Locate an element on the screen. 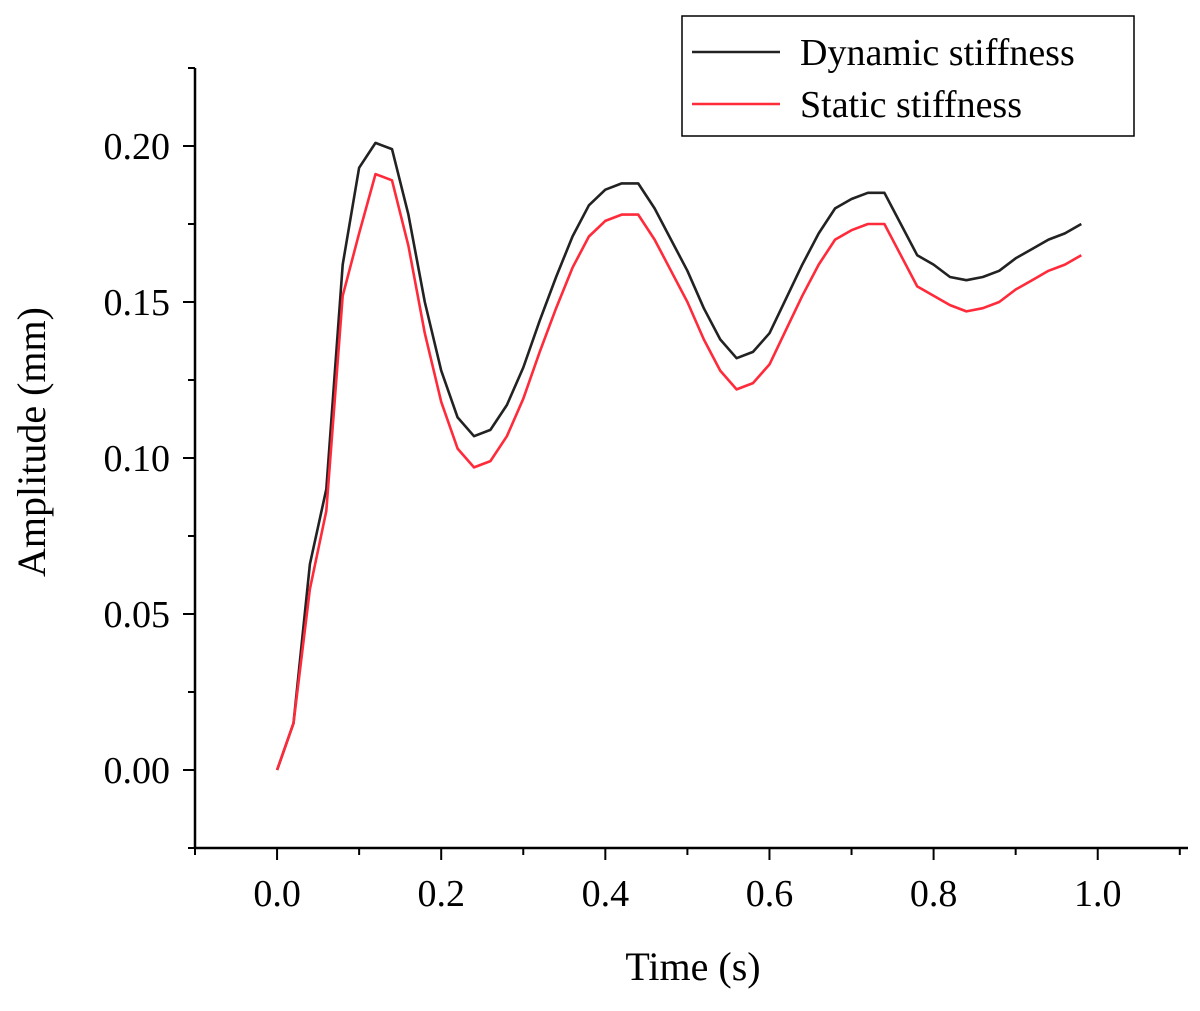 This screenshot has width=1200, height=1011. y-tick-label: 0.00 is located at coordinates (137, 771).